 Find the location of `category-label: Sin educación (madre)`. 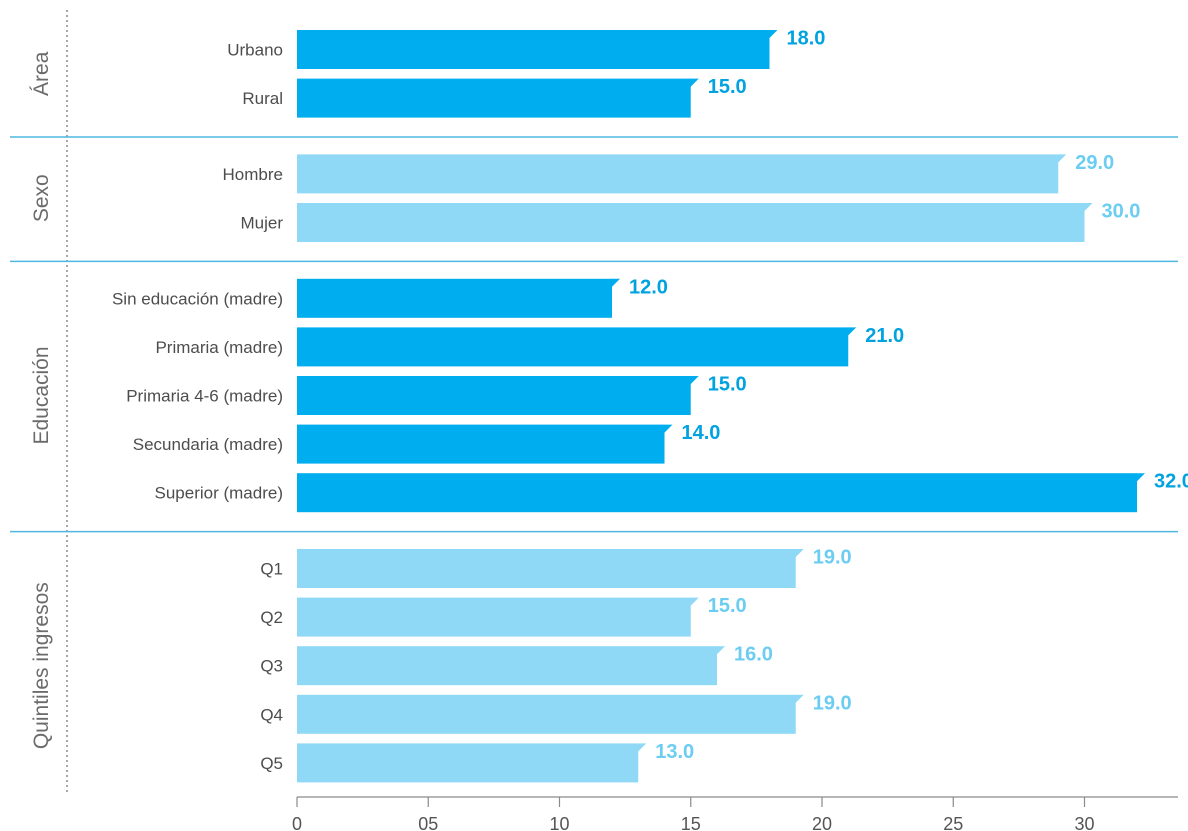

category-label: Sin educación (madre) is located at coordinates (197, 298).